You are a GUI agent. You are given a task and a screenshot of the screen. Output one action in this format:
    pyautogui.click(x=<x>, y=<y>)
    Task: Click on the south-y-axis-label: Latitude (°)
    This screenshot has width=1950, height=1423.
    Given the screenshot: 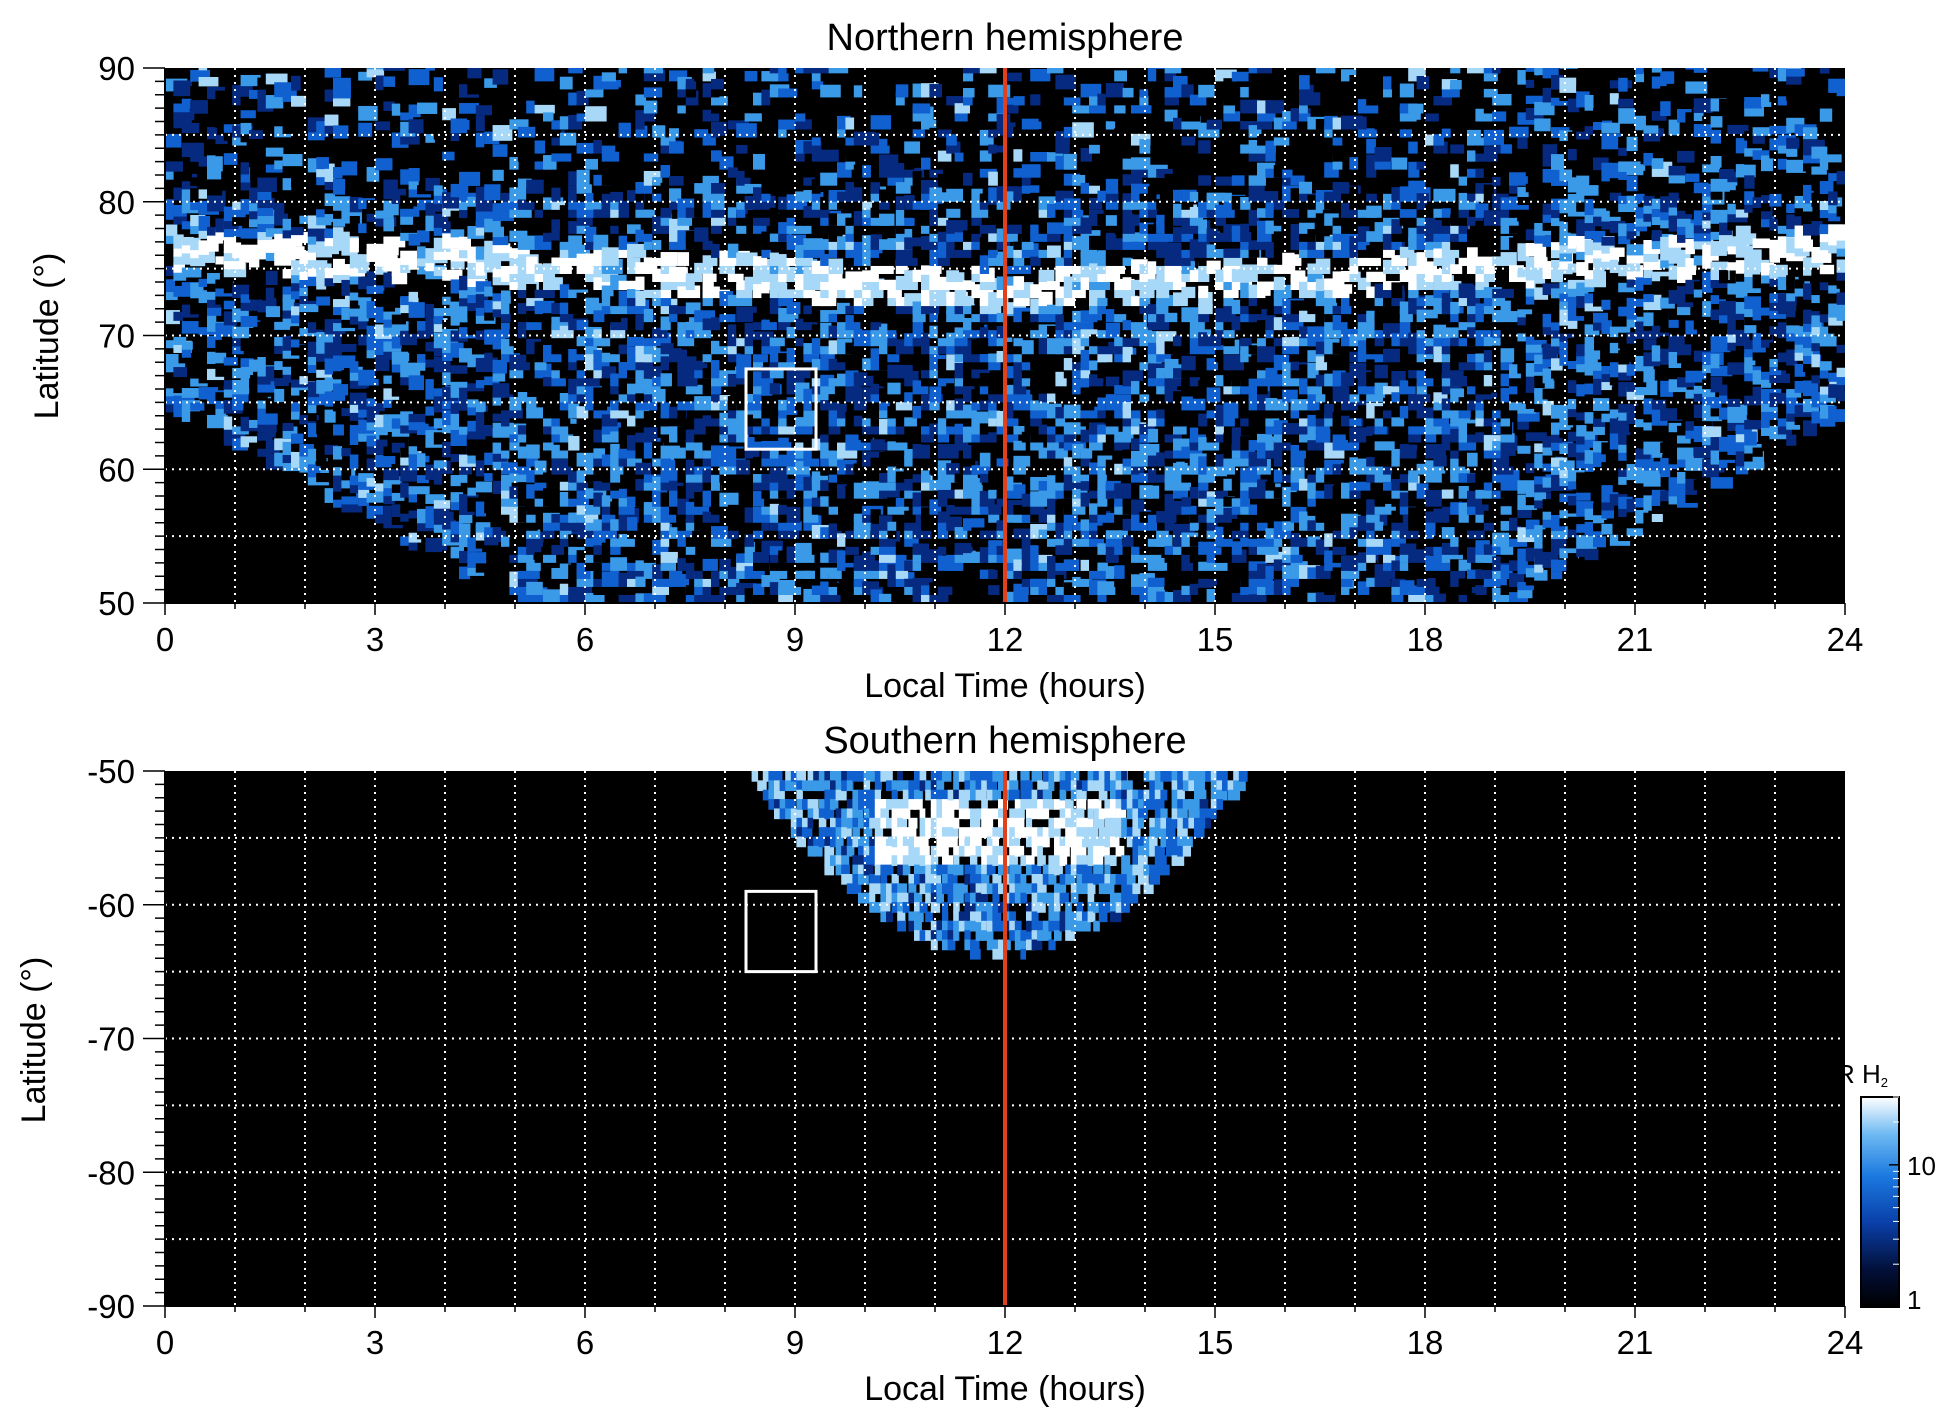 What is the action you would take?
    pyautogui.click(x=34, y=1040)
    